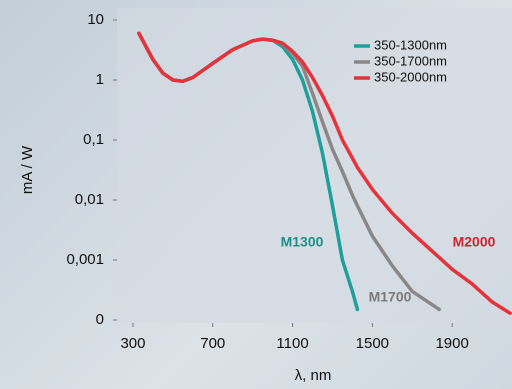 The image size is (512, 389). What do you see at coordinates (100, 79) in the screenshot?
I see `y-tick-label: 1` at bounding box center [100, 79].